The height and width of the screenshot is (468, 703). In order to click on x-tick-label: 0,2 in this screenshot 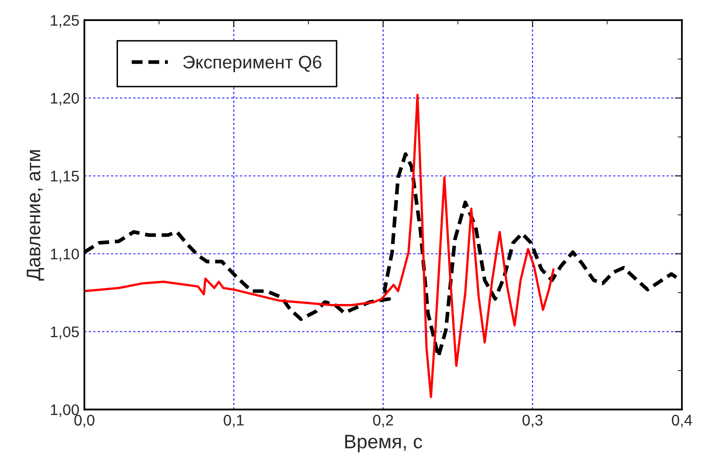, I will do `click(383, 421)`.